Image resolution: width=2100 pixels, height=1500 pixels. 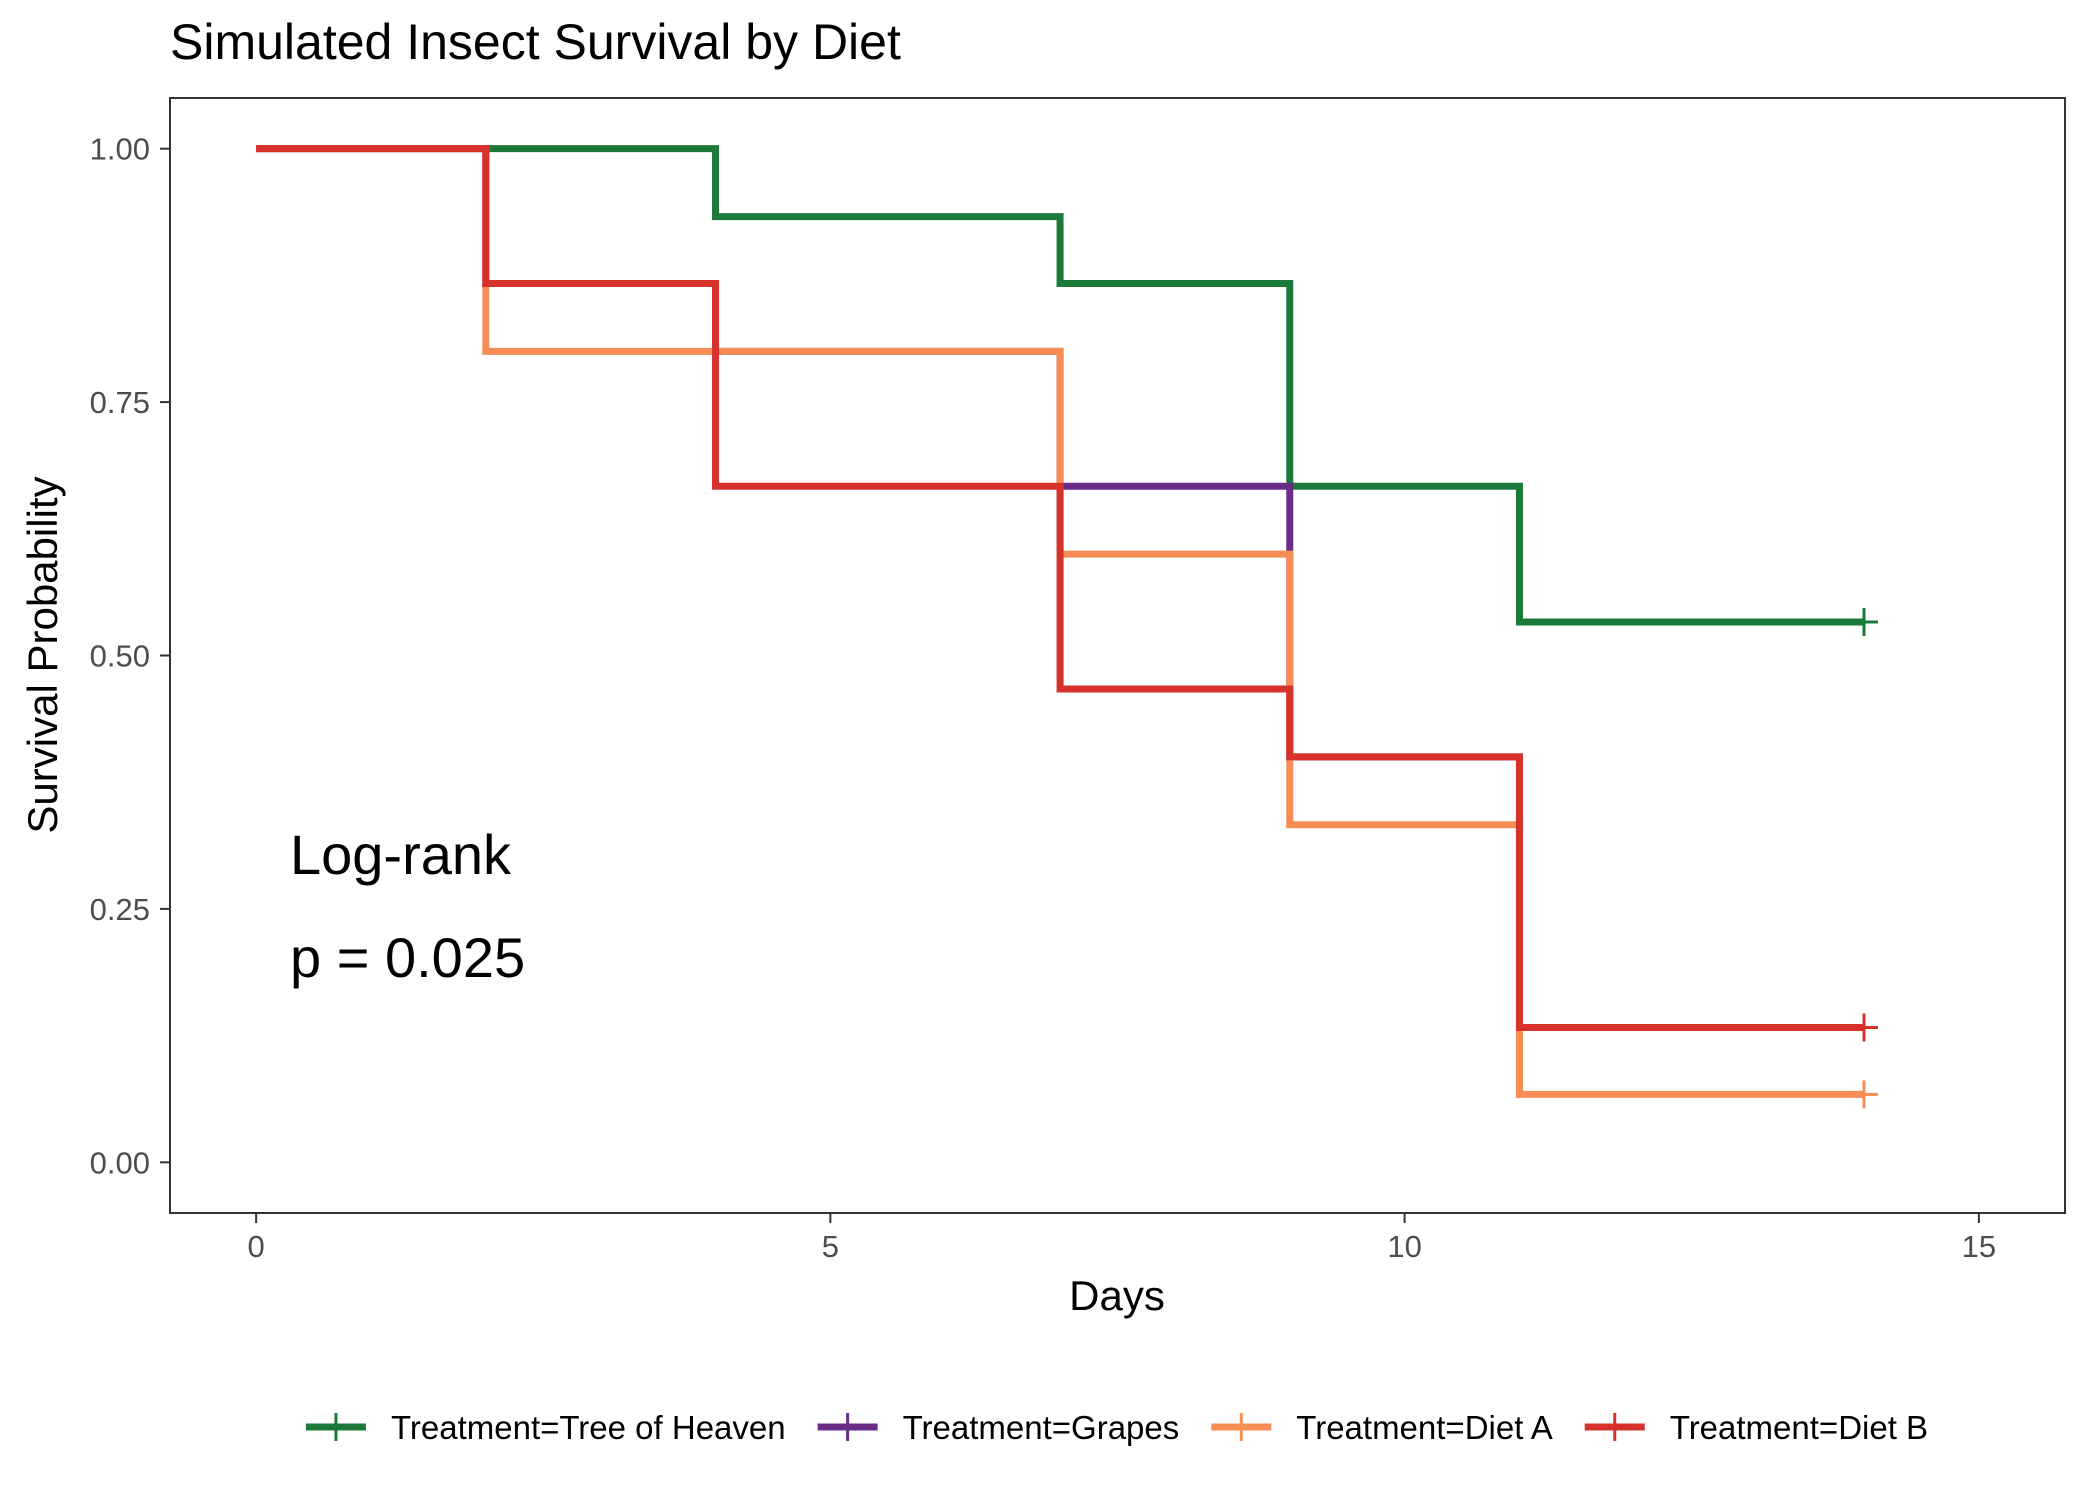 I want to click on logrank-annotation: Log-rank, so click(x=401, y=854).